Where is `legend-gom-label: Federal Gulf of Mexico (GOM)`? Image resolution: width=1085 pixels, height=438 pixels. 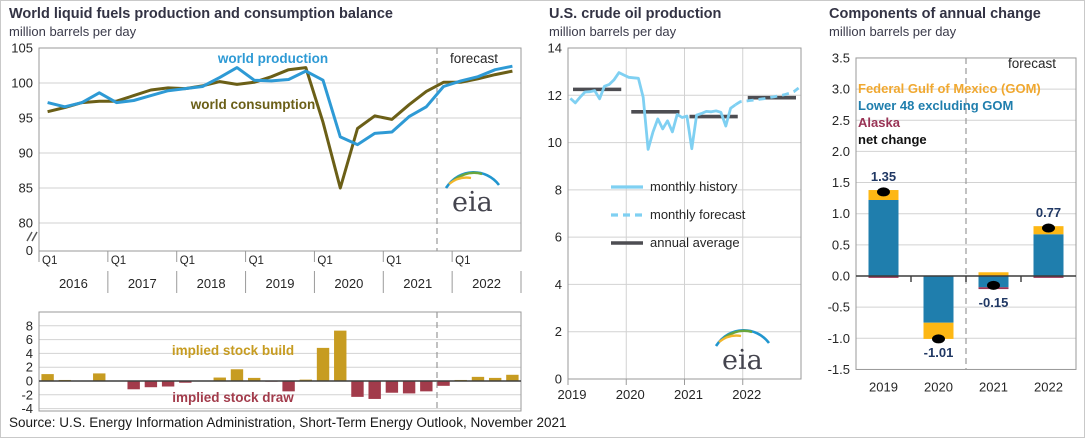
legend-gom-label: Federal Gulf of Mexico (GOM) is located at coordinates (949, 88).